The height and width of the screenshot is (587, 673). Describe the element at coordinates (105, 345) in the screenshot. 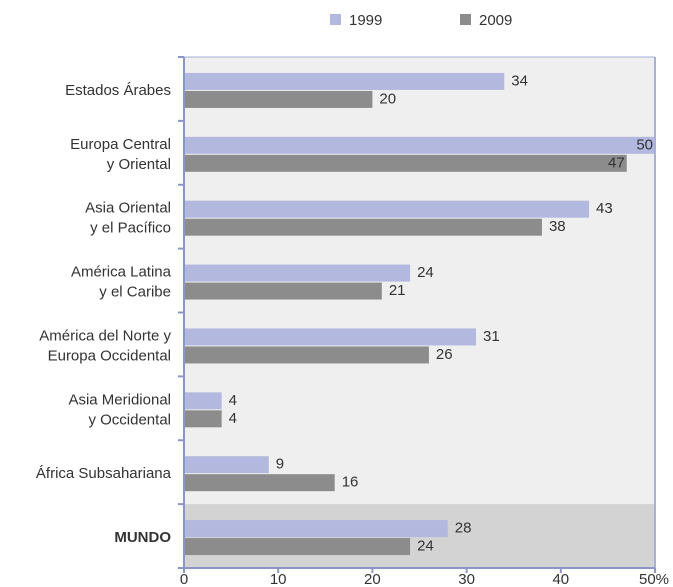

I see `y-tick-label: América del Norte y Europa Occidental` at that location.